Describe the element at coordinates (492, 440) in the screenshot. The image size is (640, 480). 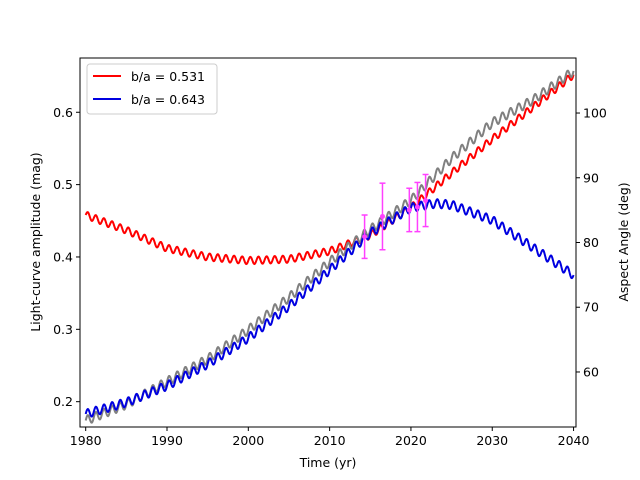
I see `x-tick-label: 2030` at that location.